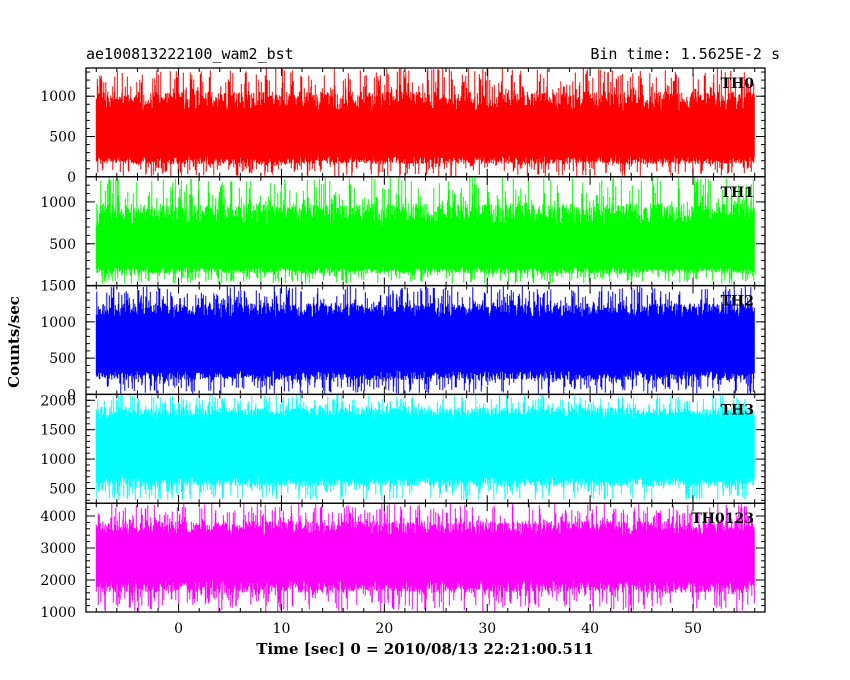 The width and height of the screenshot is (850, 680). What do you see at coordinates (178, 629) in the screenshot?
I see `x-tick-label: 0` at bounding box center [178, 629].